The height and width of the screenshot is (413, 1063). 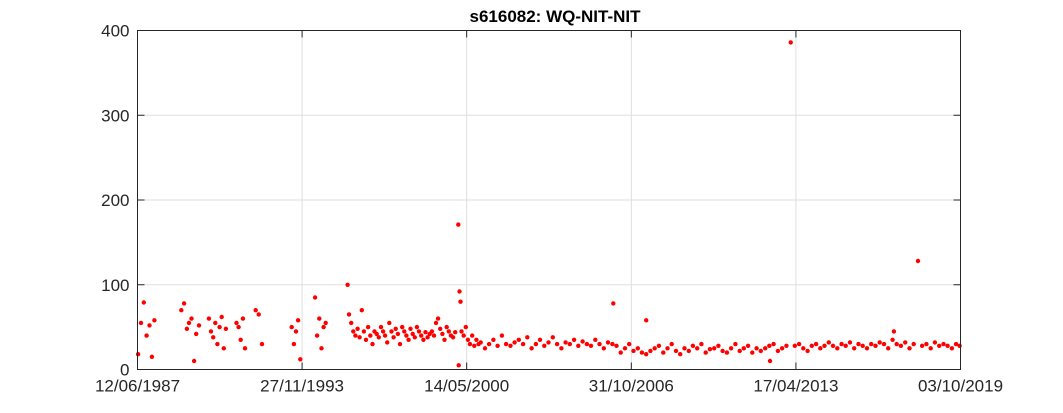 I want to click on chart-title: s616082: WQ-NIT-NIT, so click(x=556, y=16).